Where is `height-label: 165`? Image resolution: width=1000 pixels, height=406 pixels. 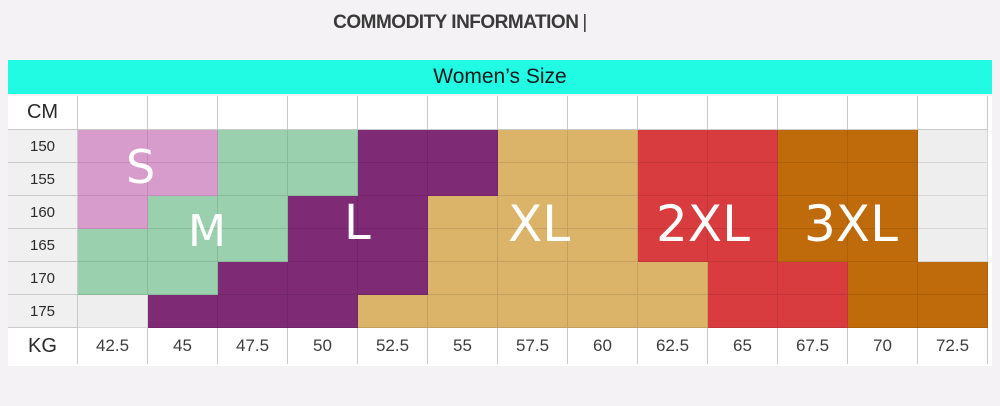
height-label: 165 is located at coordinates (43, 245).